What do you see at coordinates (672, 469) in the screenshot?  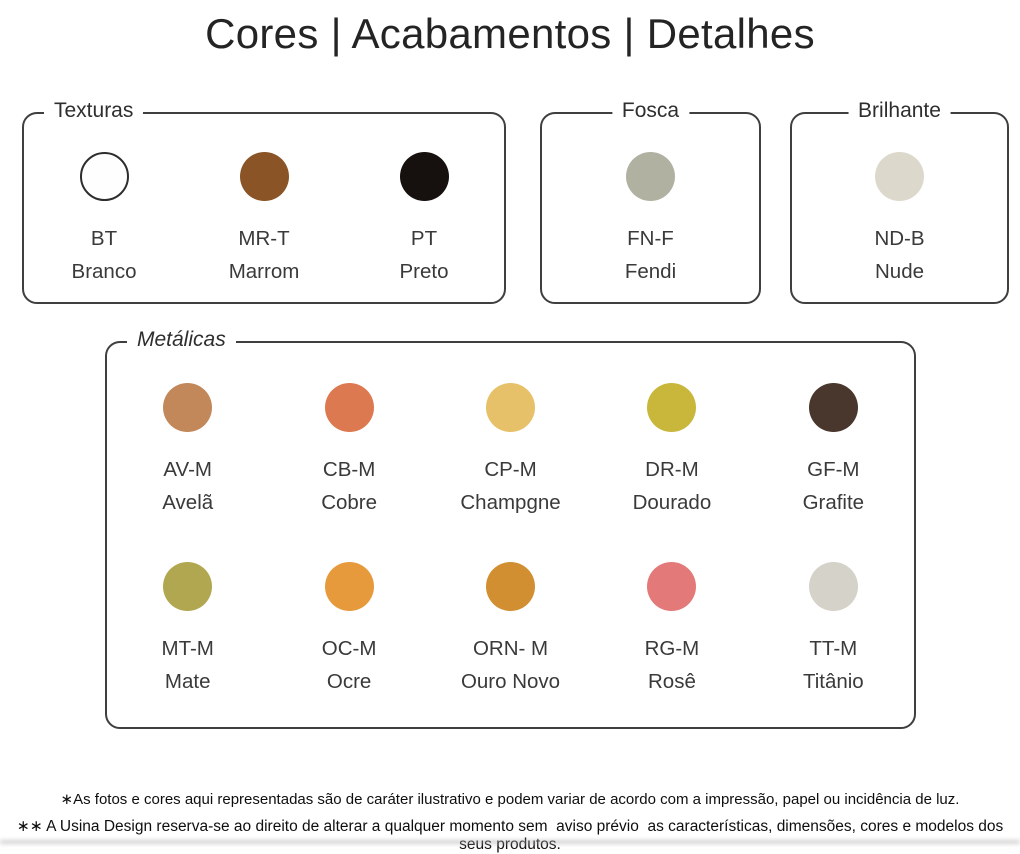 I see `swatch-code: DR-M` at bounding box center [672, 469].